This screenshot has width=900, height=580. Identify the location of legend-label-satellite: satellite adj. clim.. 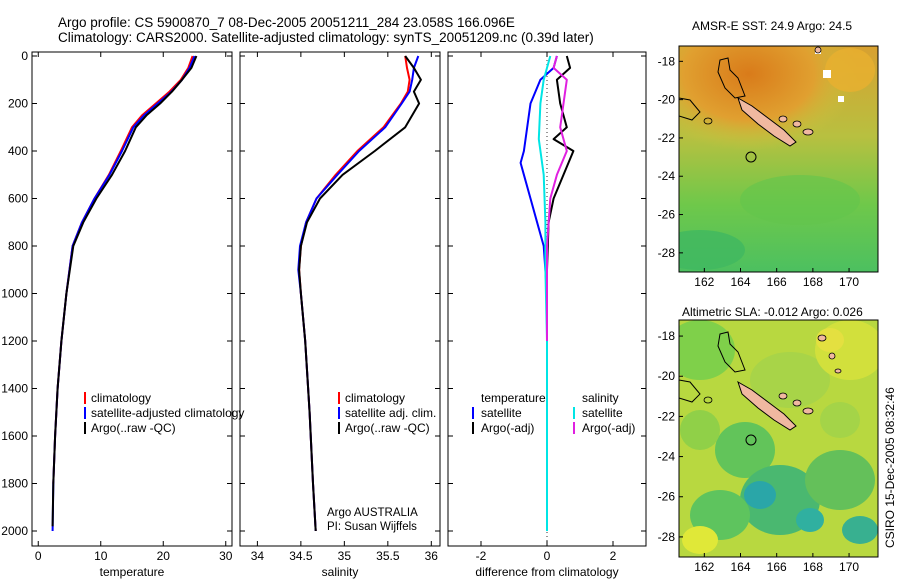
(390, 413).